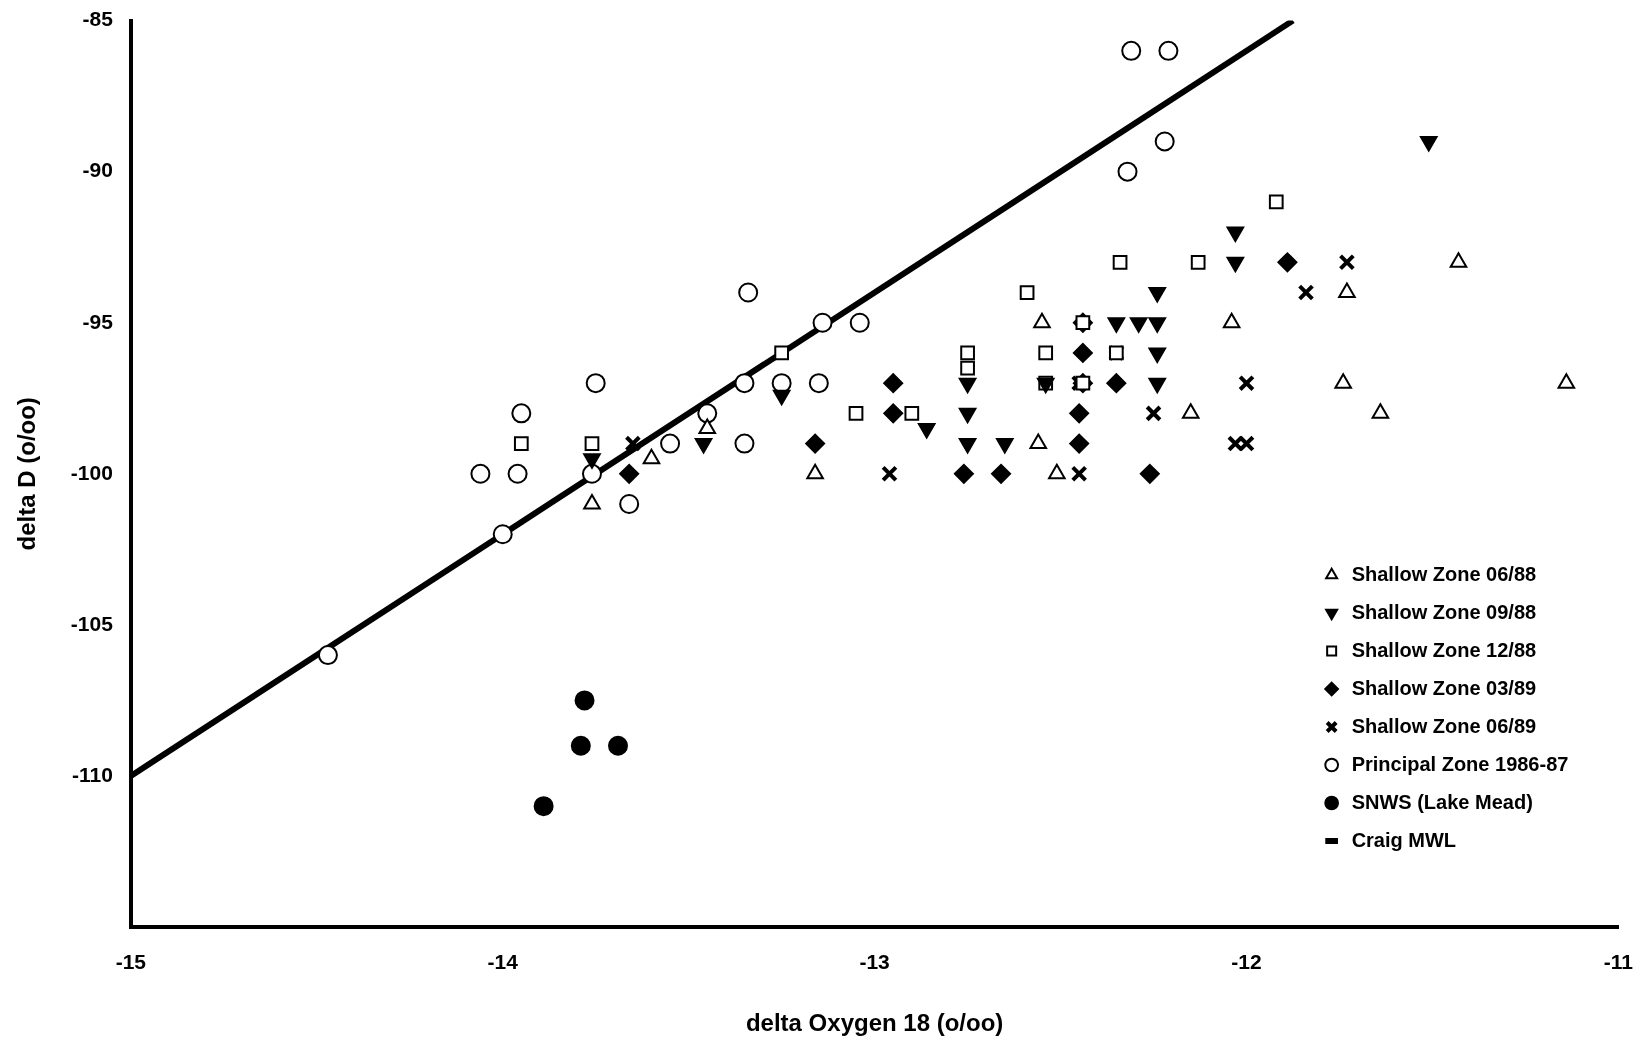 This screenshot has height=1063, width=1647. I want to click on y-tick-label: -100, so click(91, 472).